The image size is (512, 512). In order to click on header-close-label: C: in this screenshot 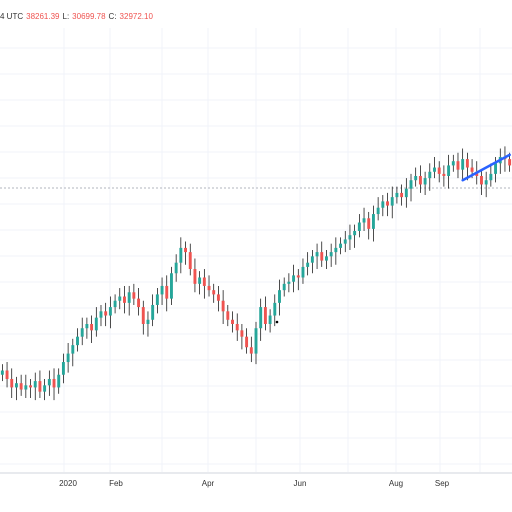, I will do `click(112, 16)`.